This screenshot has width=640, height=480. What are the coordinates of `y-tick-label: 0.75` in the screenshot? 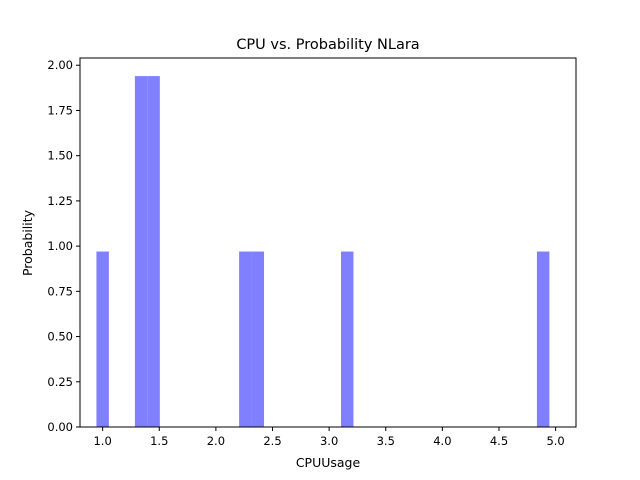 It's located at (60, 291).